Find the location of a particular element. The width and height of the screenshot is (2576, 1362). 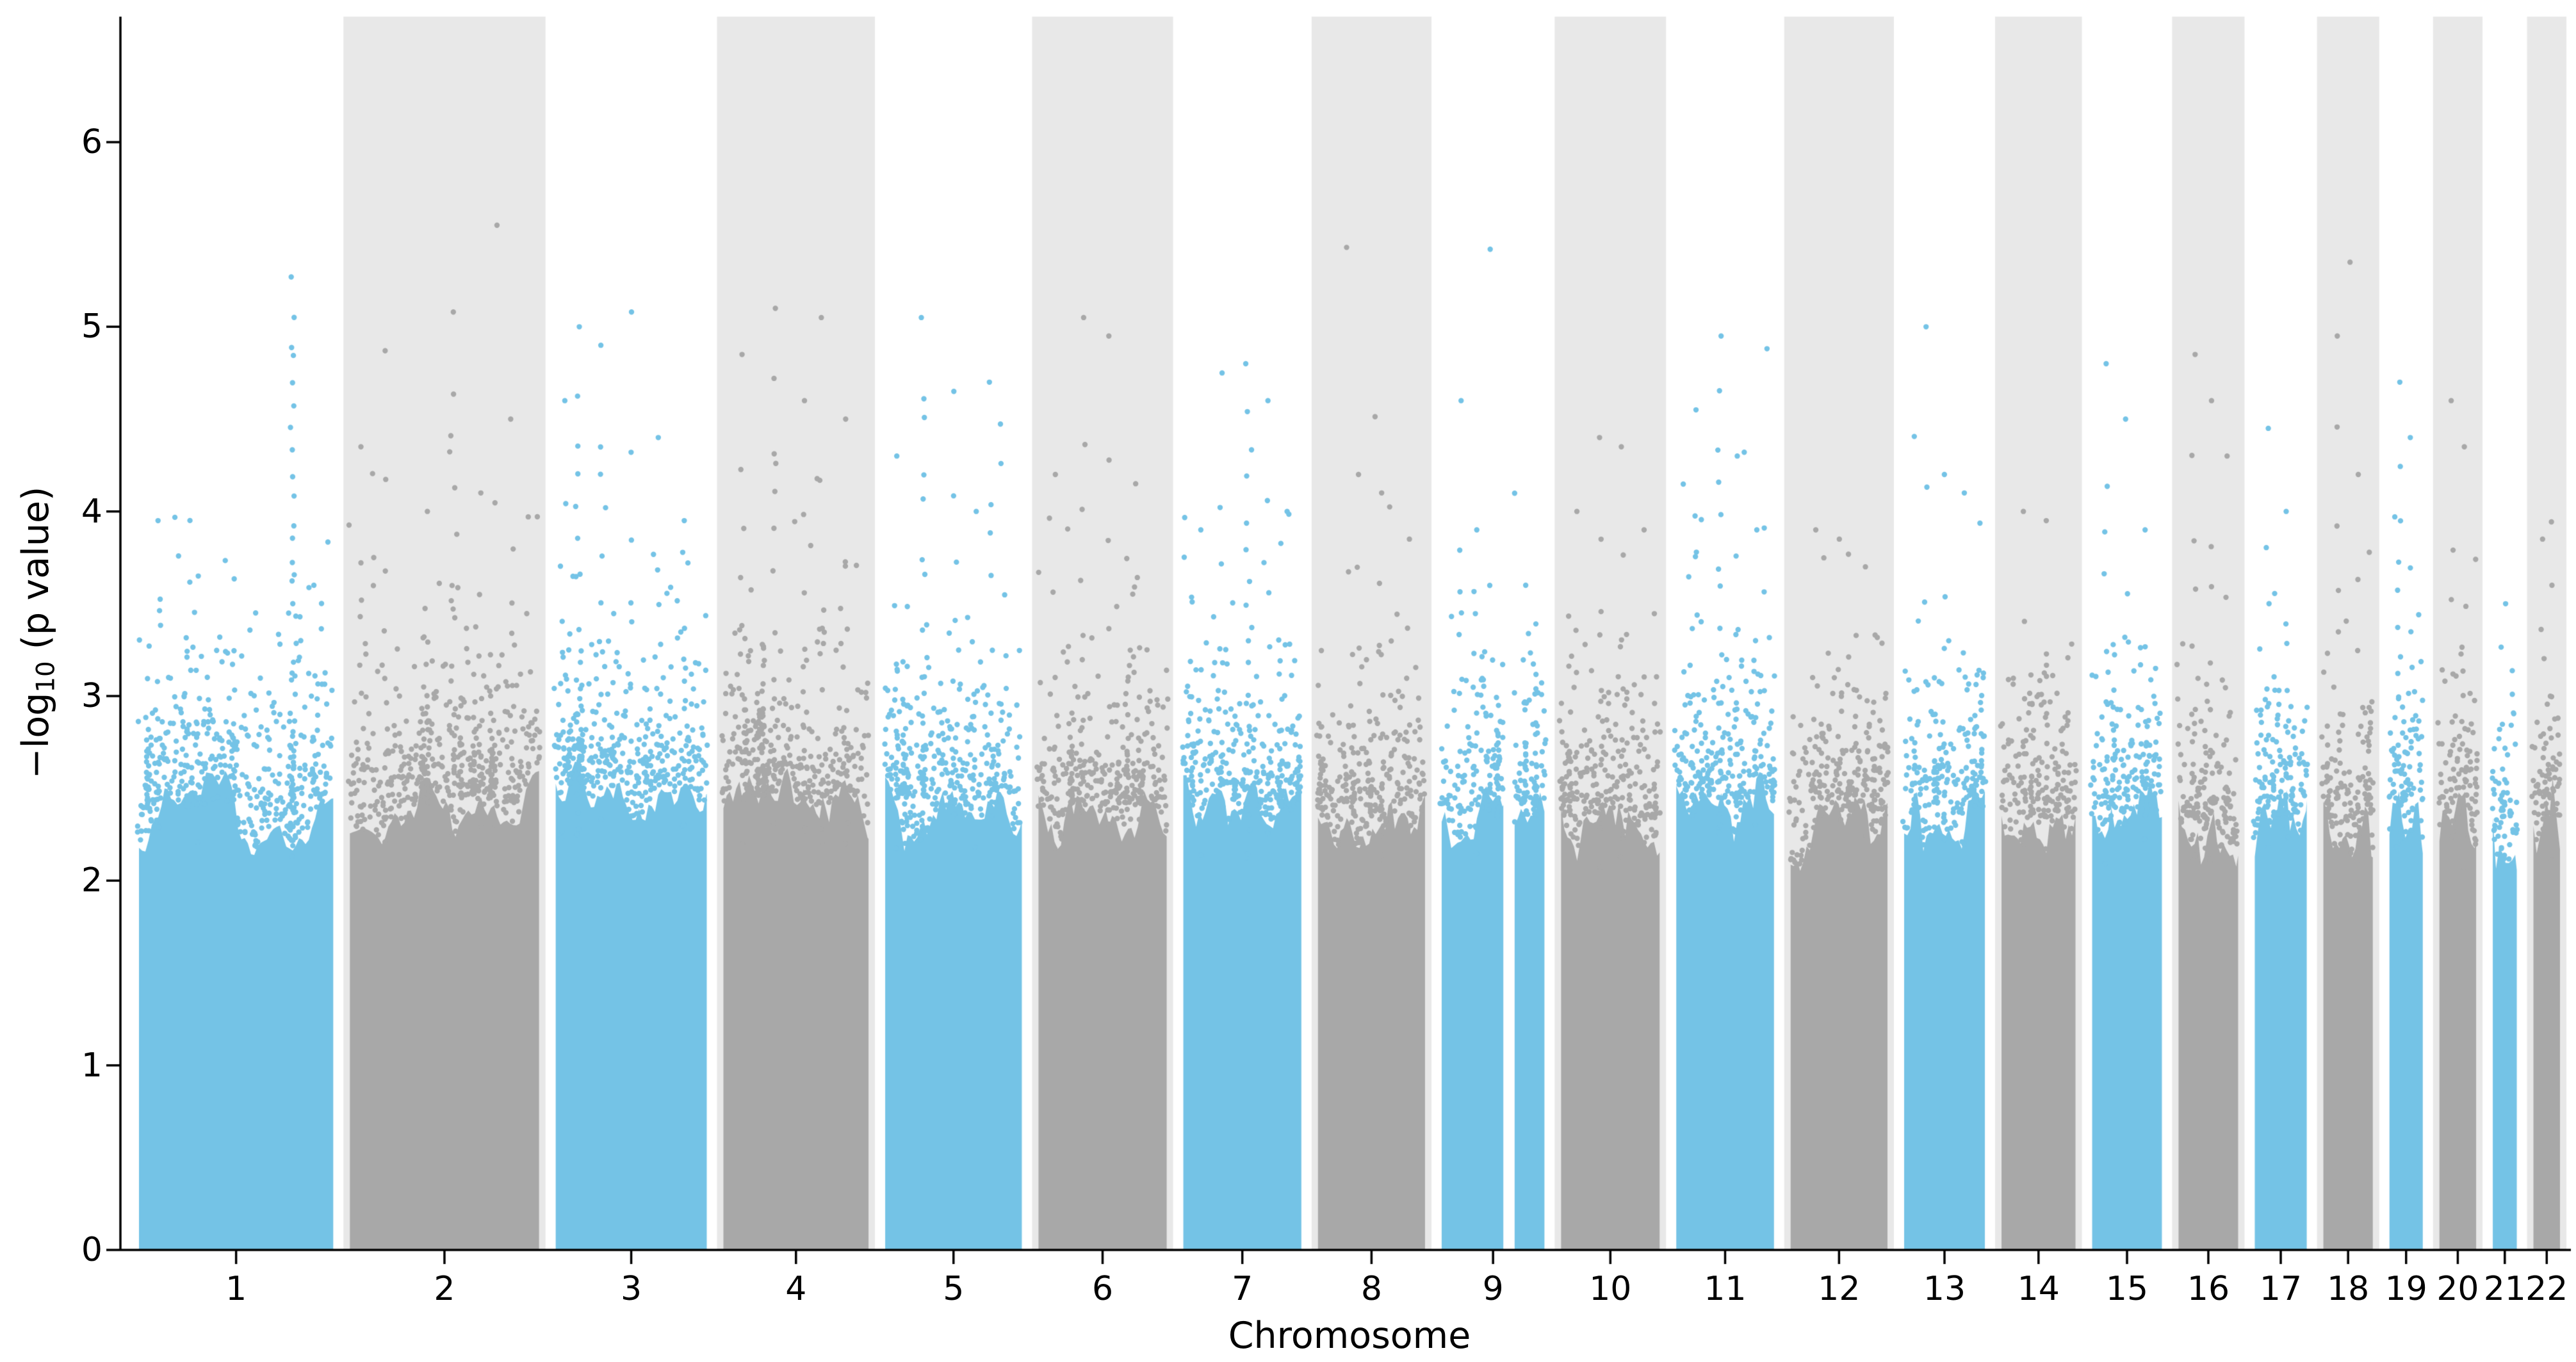

x-tick-label: 21 is located at coordinates (2504, 1289).